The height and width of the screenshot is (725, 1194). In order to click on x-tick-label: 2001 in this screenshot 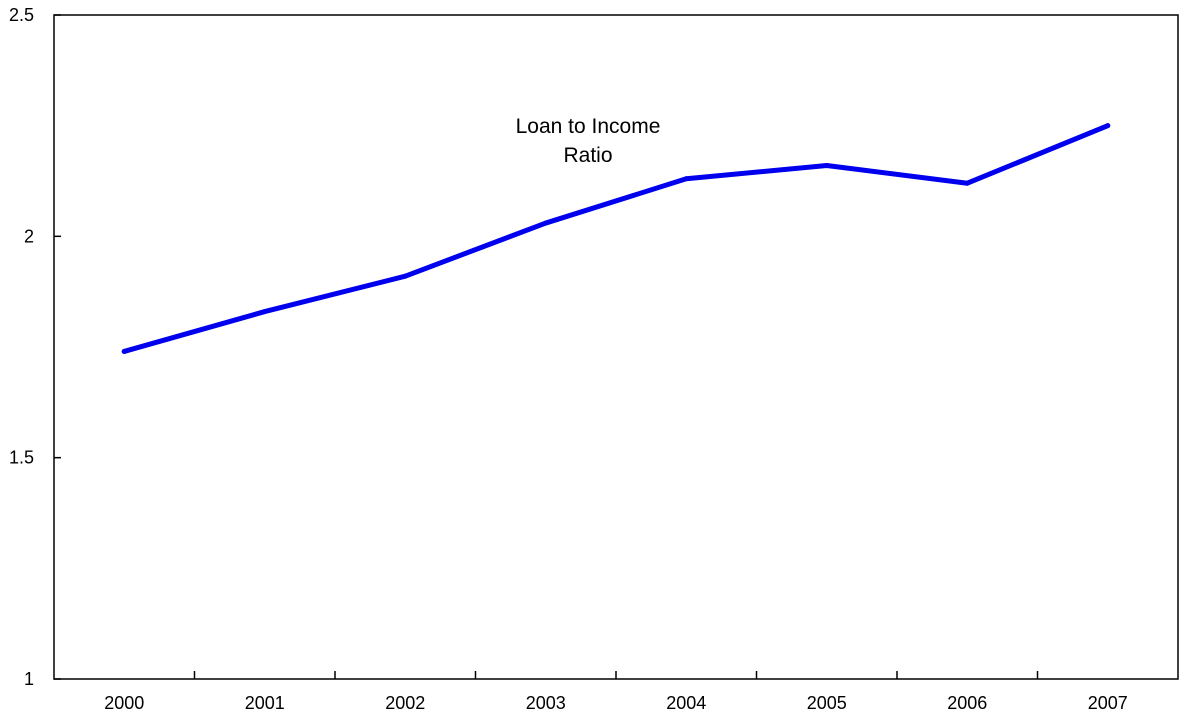, I will do `click(265, 703)`.